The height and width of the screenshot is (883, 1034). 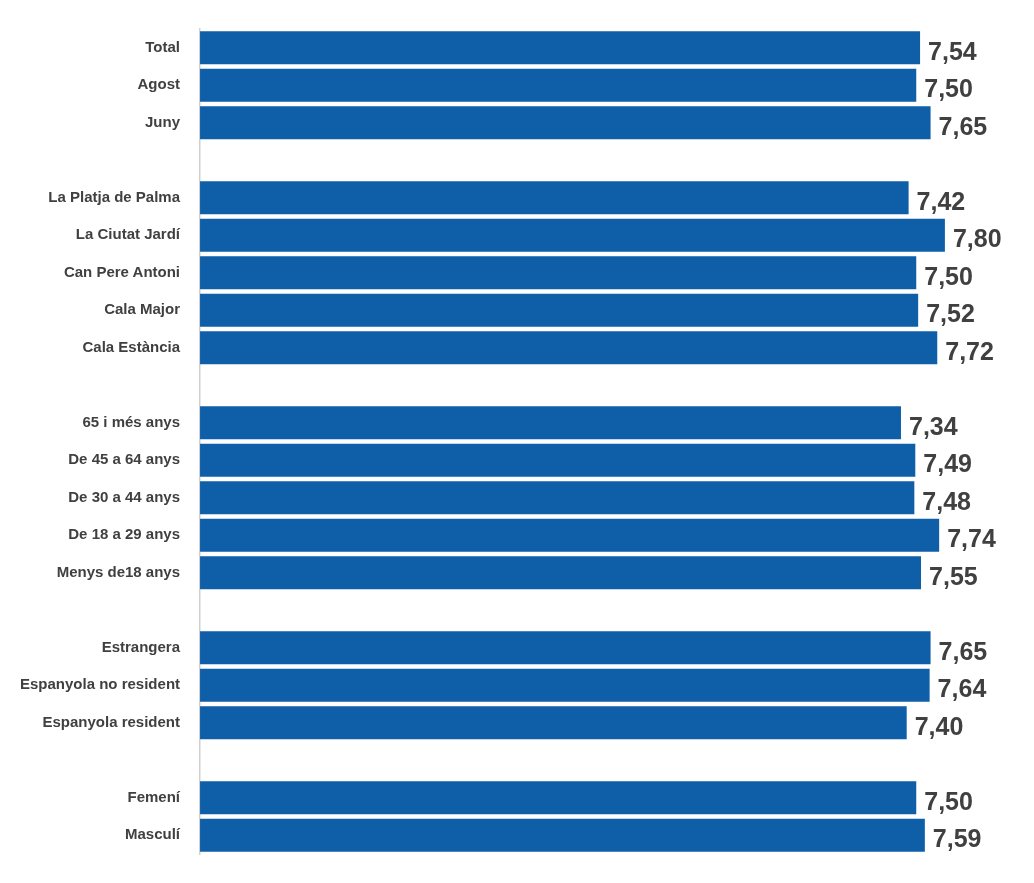 What do you see at coordinates (124, 496) in the screenshot?
I see `y-tick-label: De 30 a 44 anys` at bounding box center [124, 496].